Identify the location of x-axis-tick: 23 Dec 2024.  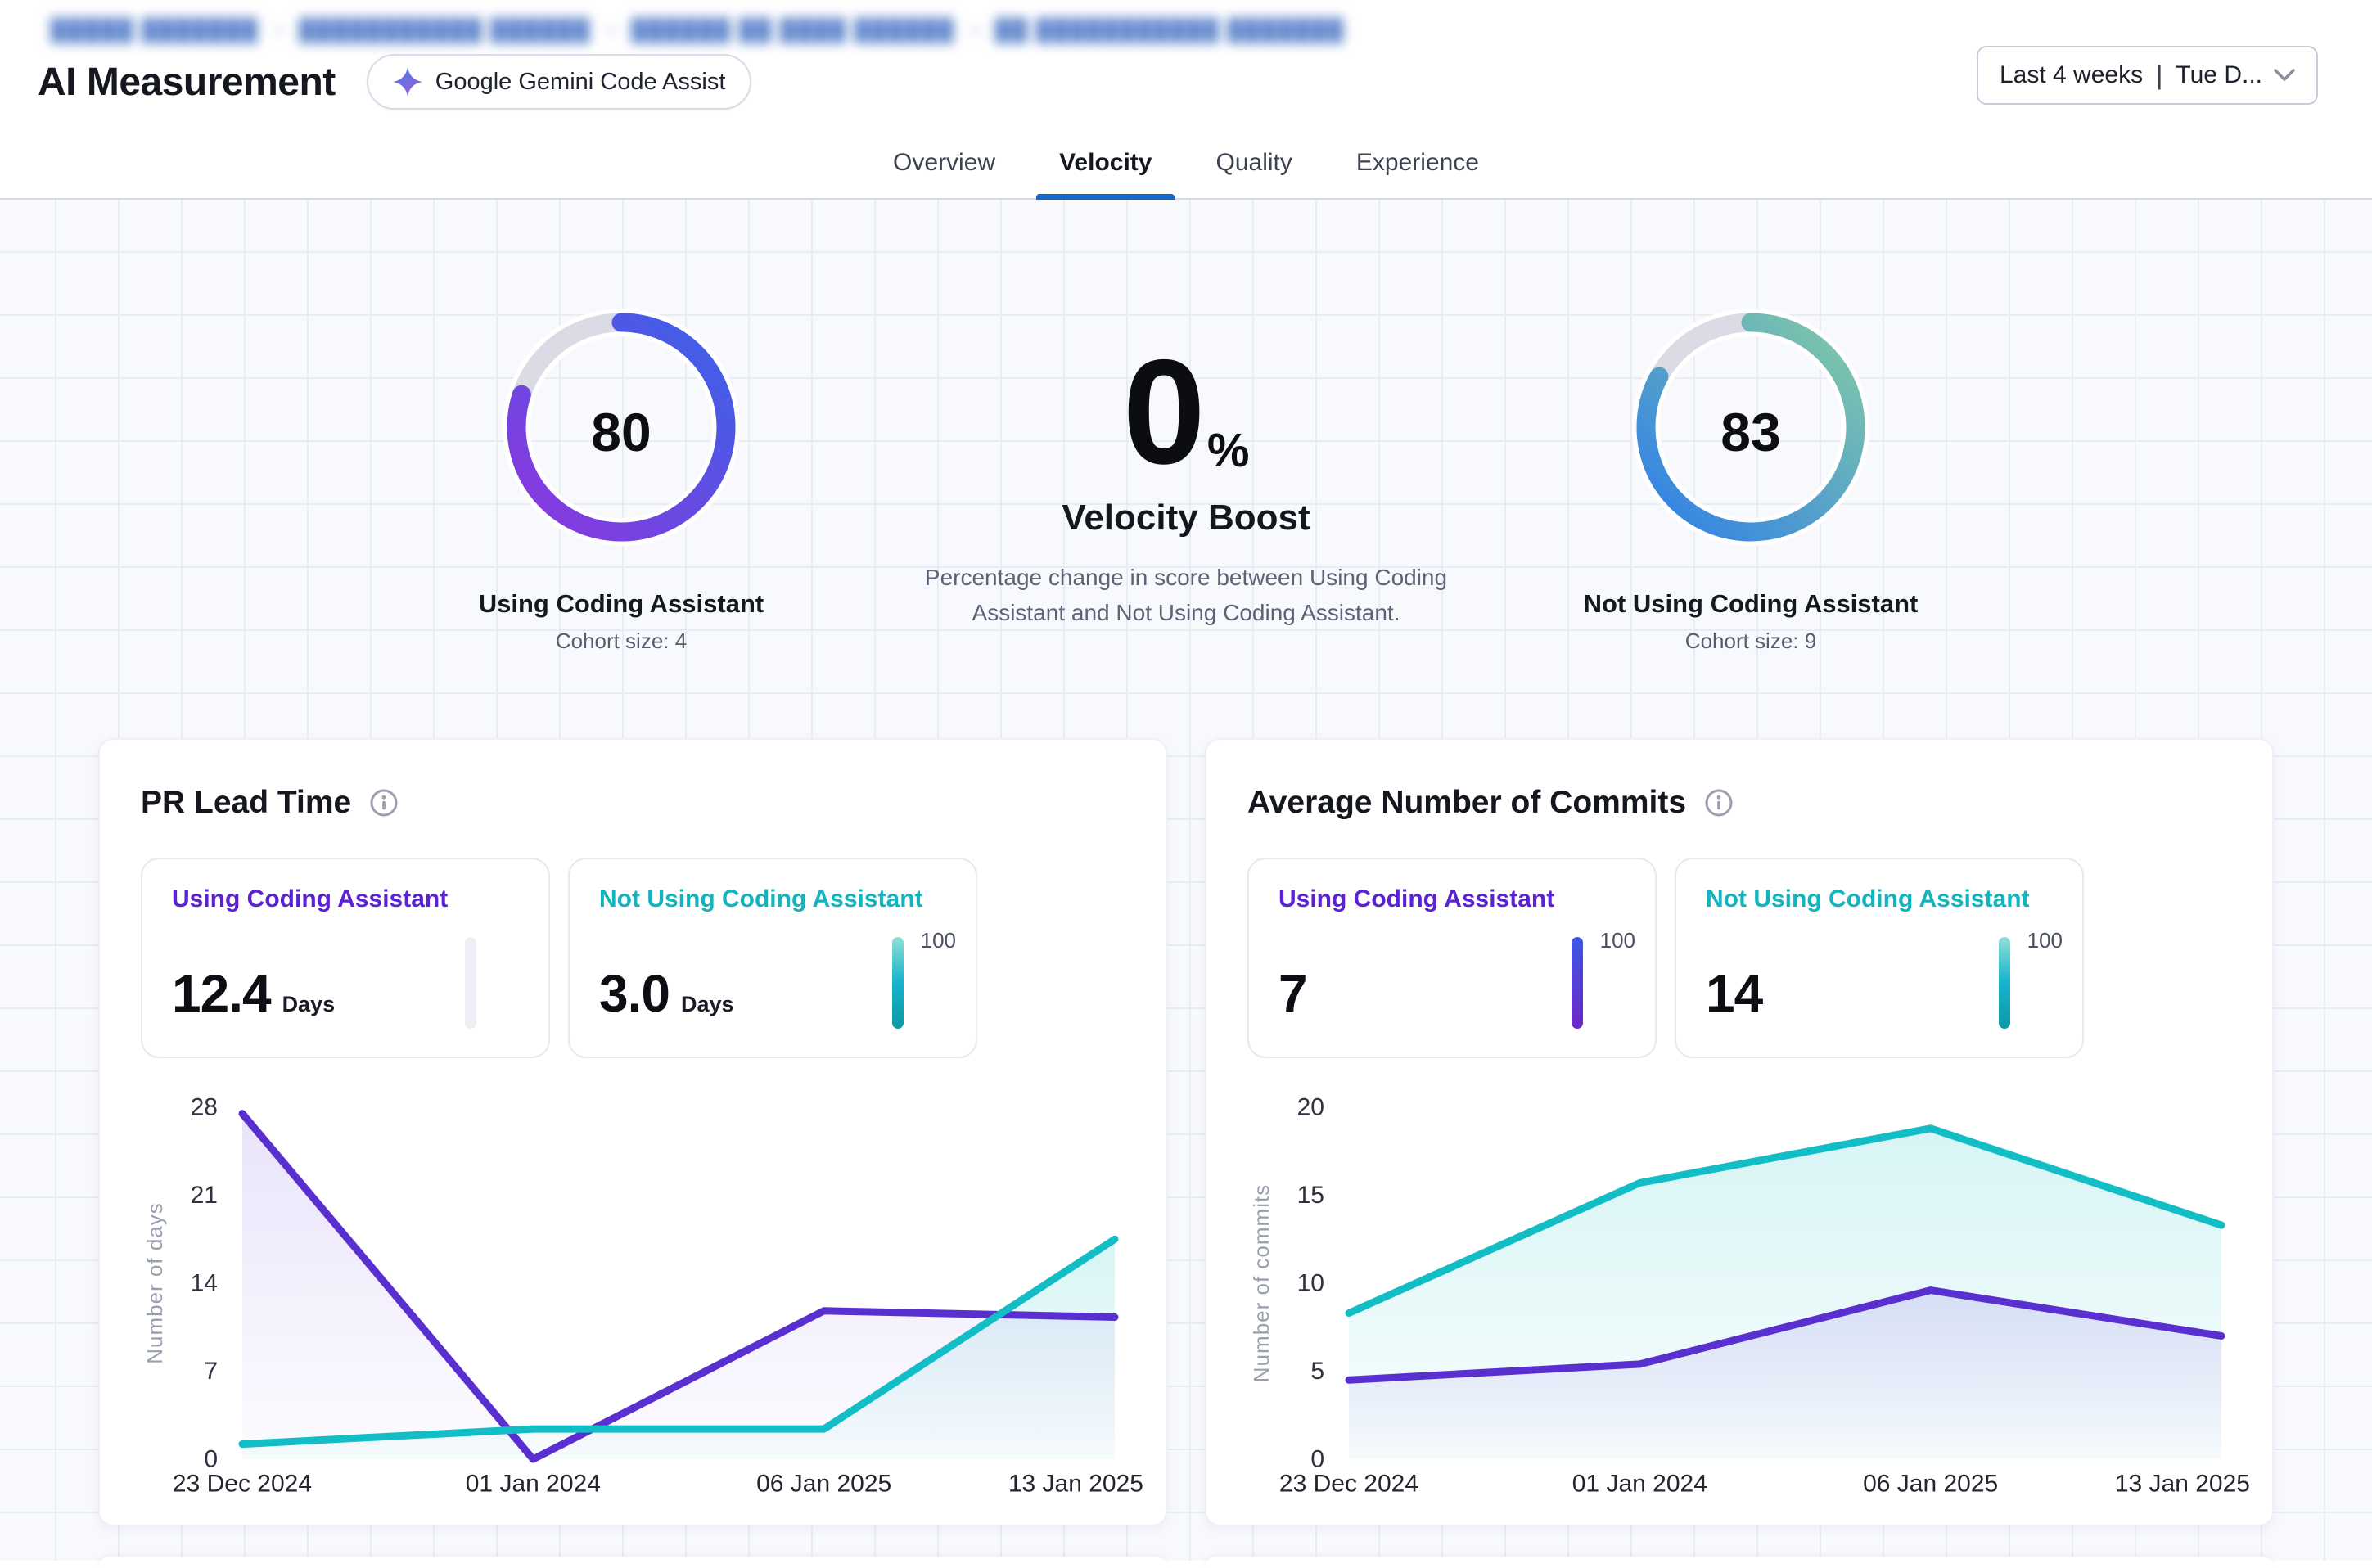
(1348, 1484).